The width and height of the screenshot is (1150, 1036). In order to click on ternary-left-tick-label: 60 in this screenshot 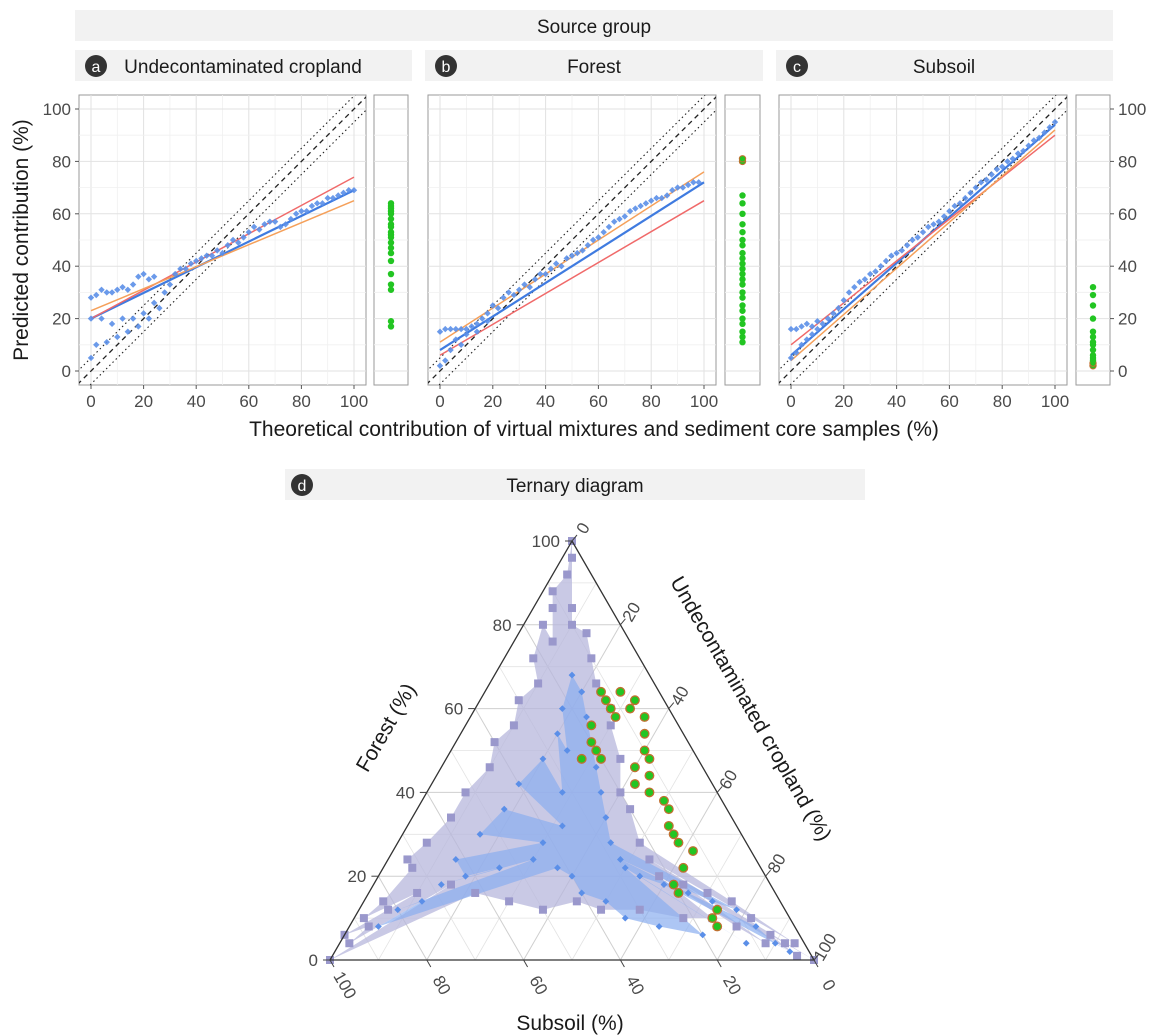, I will do `click(453, 709)`.